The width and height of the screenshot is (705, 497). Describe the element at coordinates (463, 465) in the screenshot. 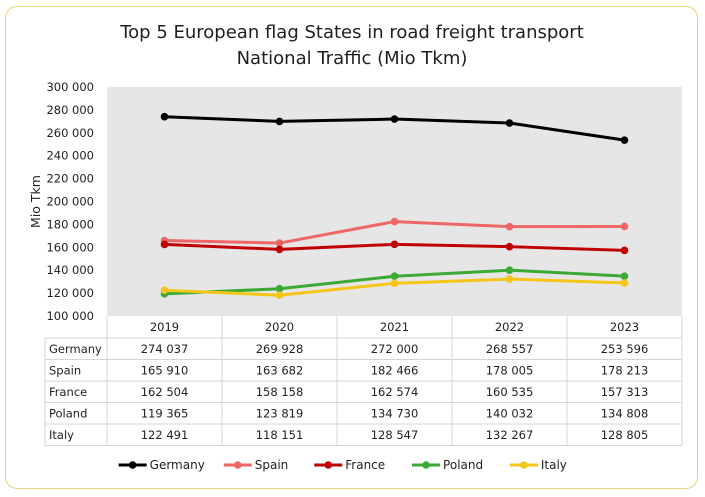

I see `legend-label-poland: Poland` at that location.